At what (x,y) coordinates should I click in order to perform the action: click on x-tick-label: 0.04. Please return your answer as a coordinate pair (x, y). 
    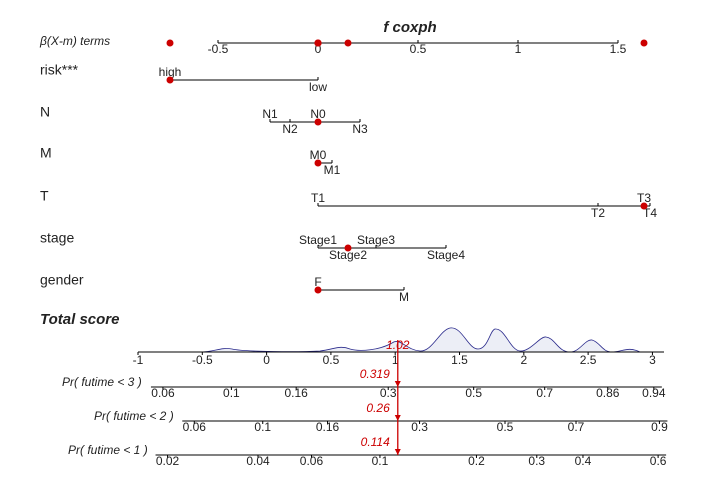
    Looking at the image, I should click on (258, 461).